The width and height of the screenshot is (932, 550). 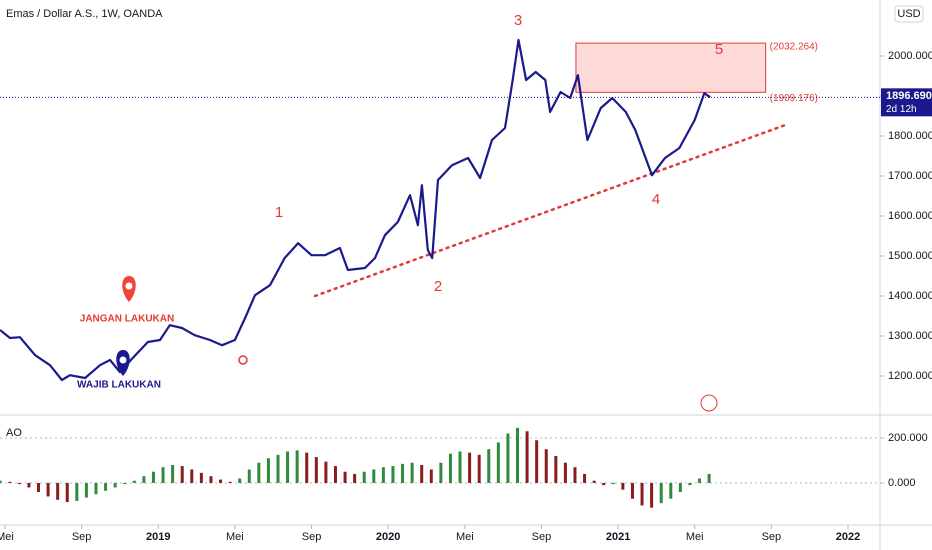 What do you see at coordinates (901, 109) in the screenshot?
I see `countdown: 2d 12h` at bounding box center [901, 109].